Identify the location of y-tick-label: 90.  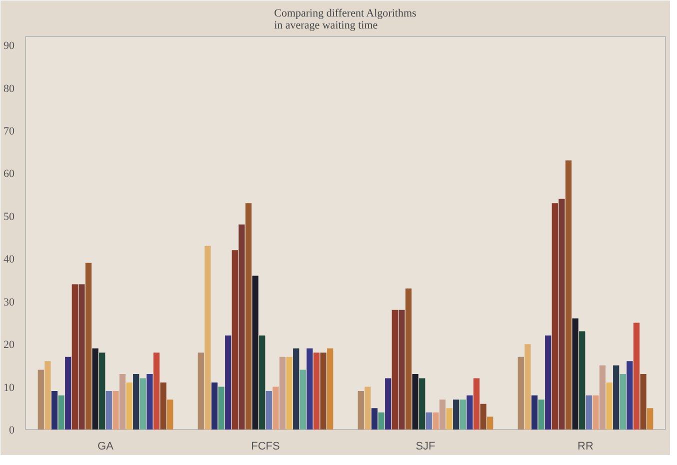
(9, 46).